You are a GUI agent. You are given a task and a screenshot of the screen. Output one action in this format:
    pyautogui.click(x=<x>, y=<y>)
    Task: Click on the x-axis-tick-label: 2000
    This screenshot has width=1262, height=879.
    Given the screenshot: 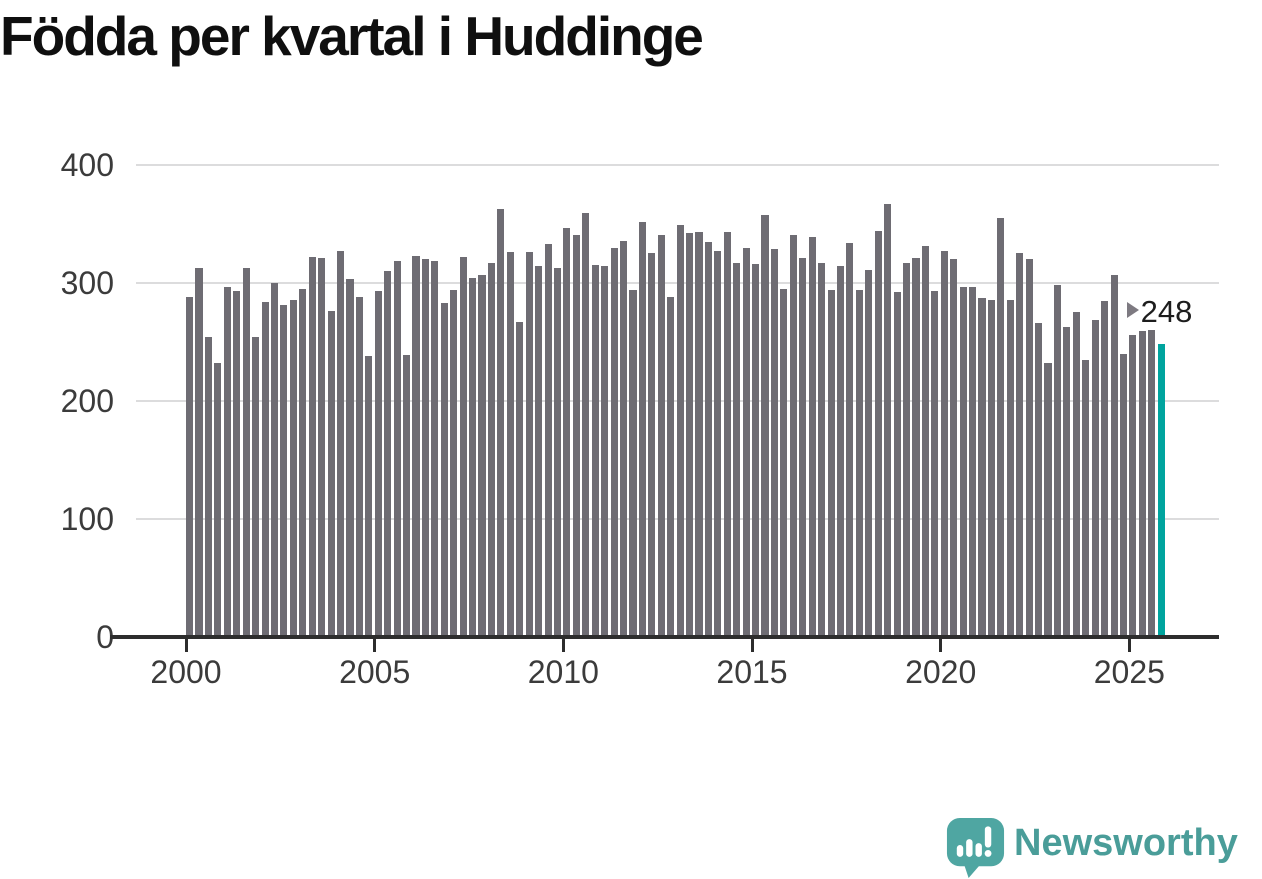 What is the action you would take?
    pyautogui.click(x=186, y=672)
    